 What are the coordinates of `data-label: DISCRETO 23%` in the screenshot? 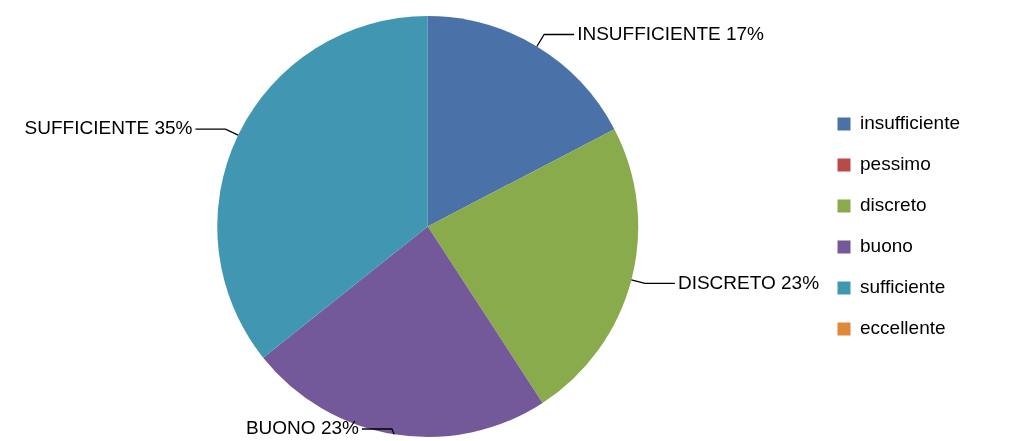 It's located at (748, 282).